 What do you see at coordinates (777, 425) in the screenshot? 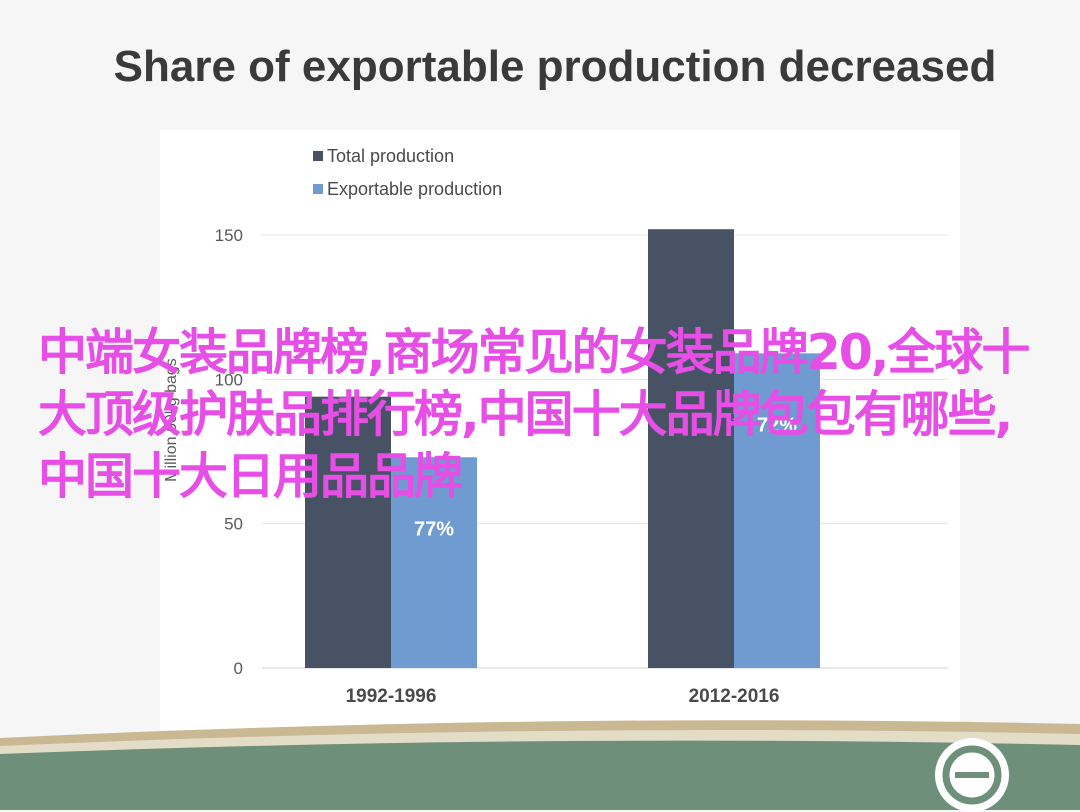
I see `bar-data-label: 72%` at bounding box center [777, 425].